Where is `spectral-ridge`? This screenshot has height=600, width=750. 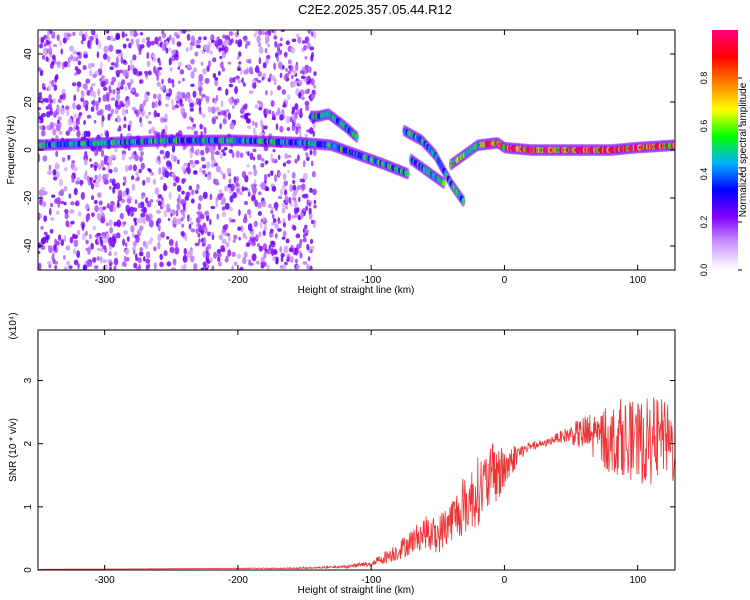
spectral-ridge is located at coordinates (427, 171).